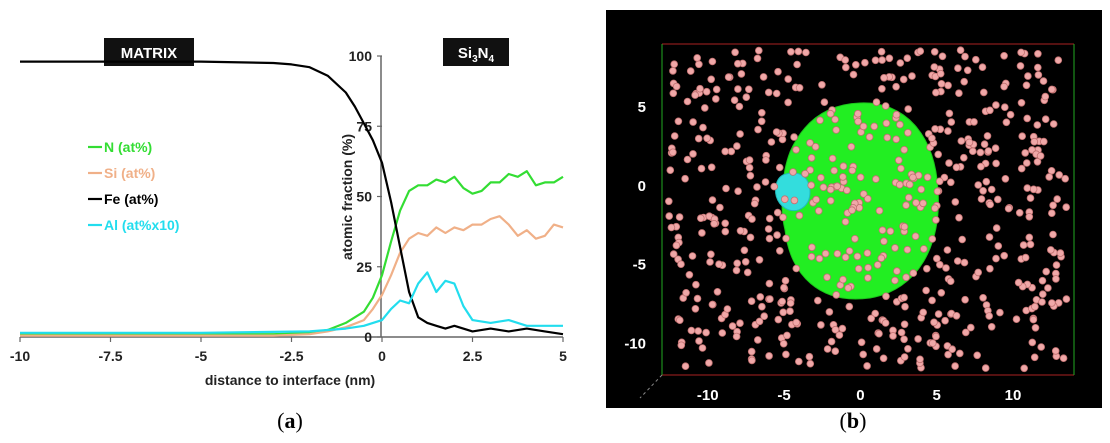 This screenshot has width=1110, height=443. What do you see at coordinates (853, 420) in the screenshot?
I see `panel-label-b: (b)` at bounding box center [853, 420].